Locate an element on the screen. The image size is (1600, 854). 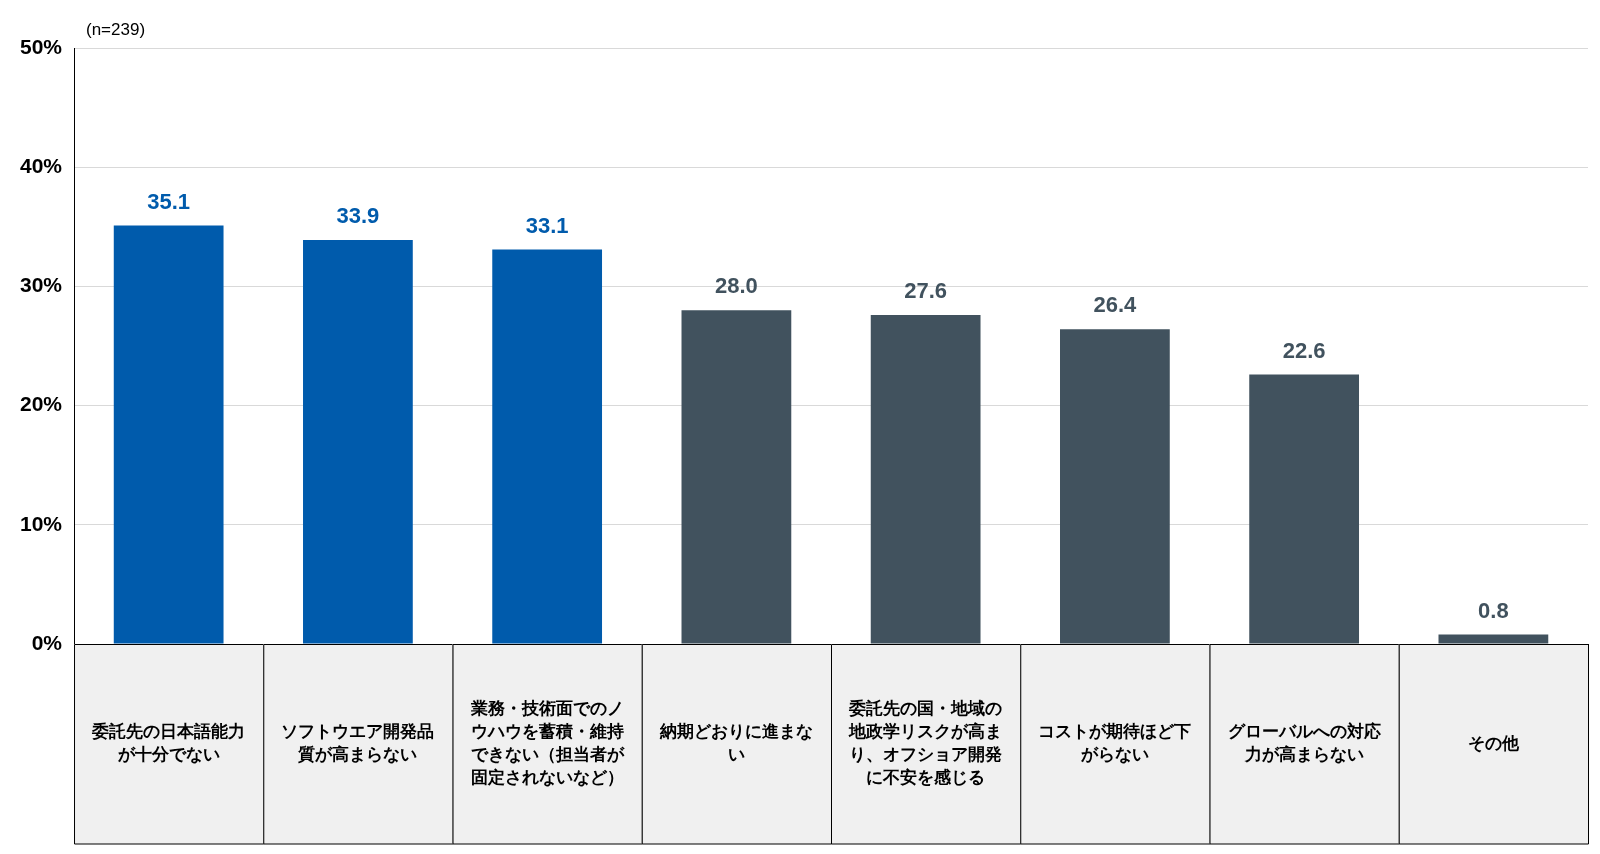
data-label: 33.9 is located at coordinates (358, 215).